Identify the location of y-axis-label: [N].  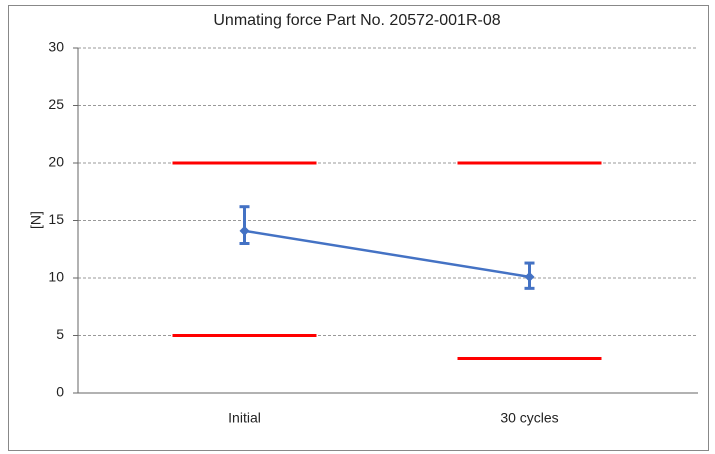
(36, 220).